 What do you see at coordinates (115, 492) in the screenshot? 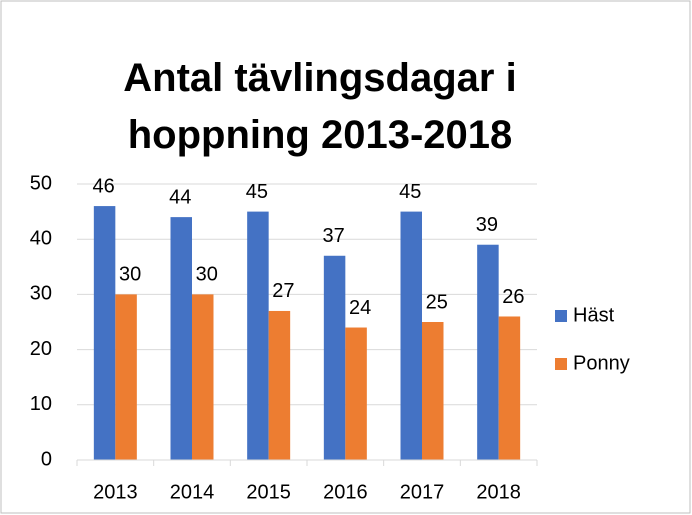
I see `x-tick-label: 2013` at bounding box center [115, 492].